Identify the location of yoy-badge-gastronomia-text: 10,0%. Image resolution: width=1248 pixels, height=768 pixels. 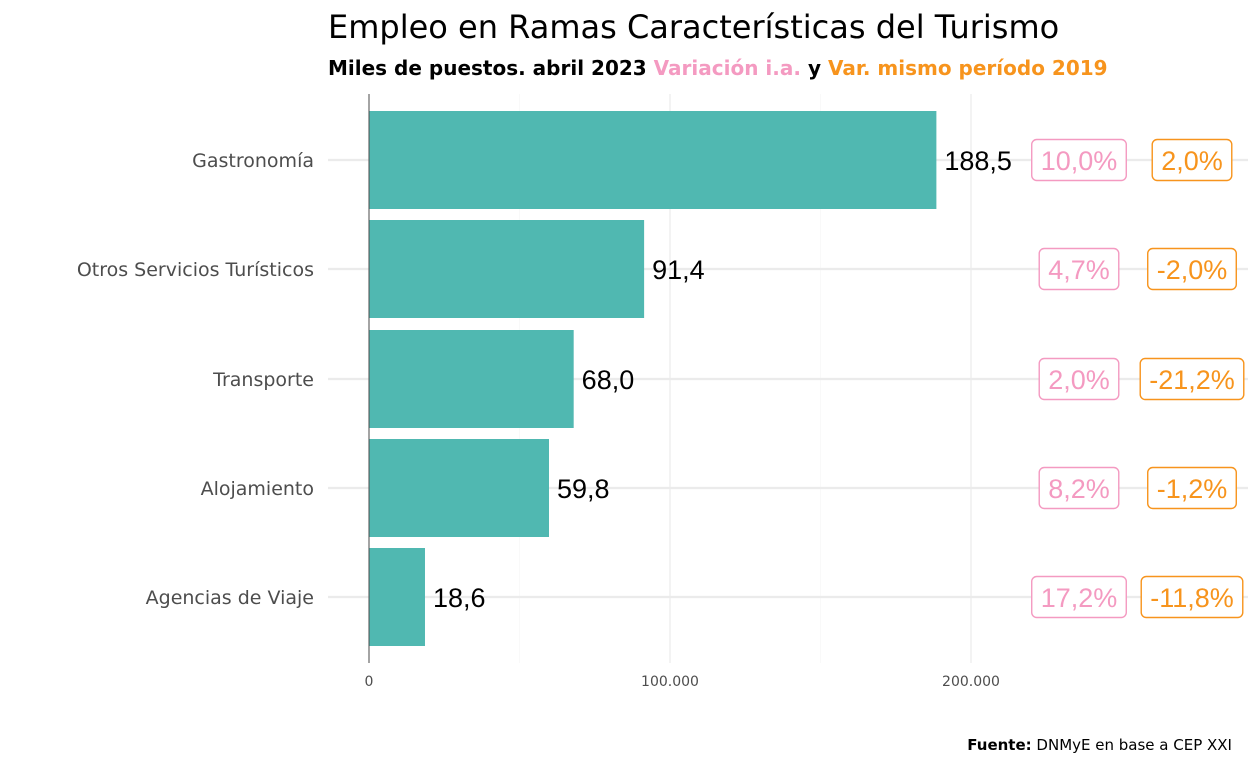
(1079, 161).